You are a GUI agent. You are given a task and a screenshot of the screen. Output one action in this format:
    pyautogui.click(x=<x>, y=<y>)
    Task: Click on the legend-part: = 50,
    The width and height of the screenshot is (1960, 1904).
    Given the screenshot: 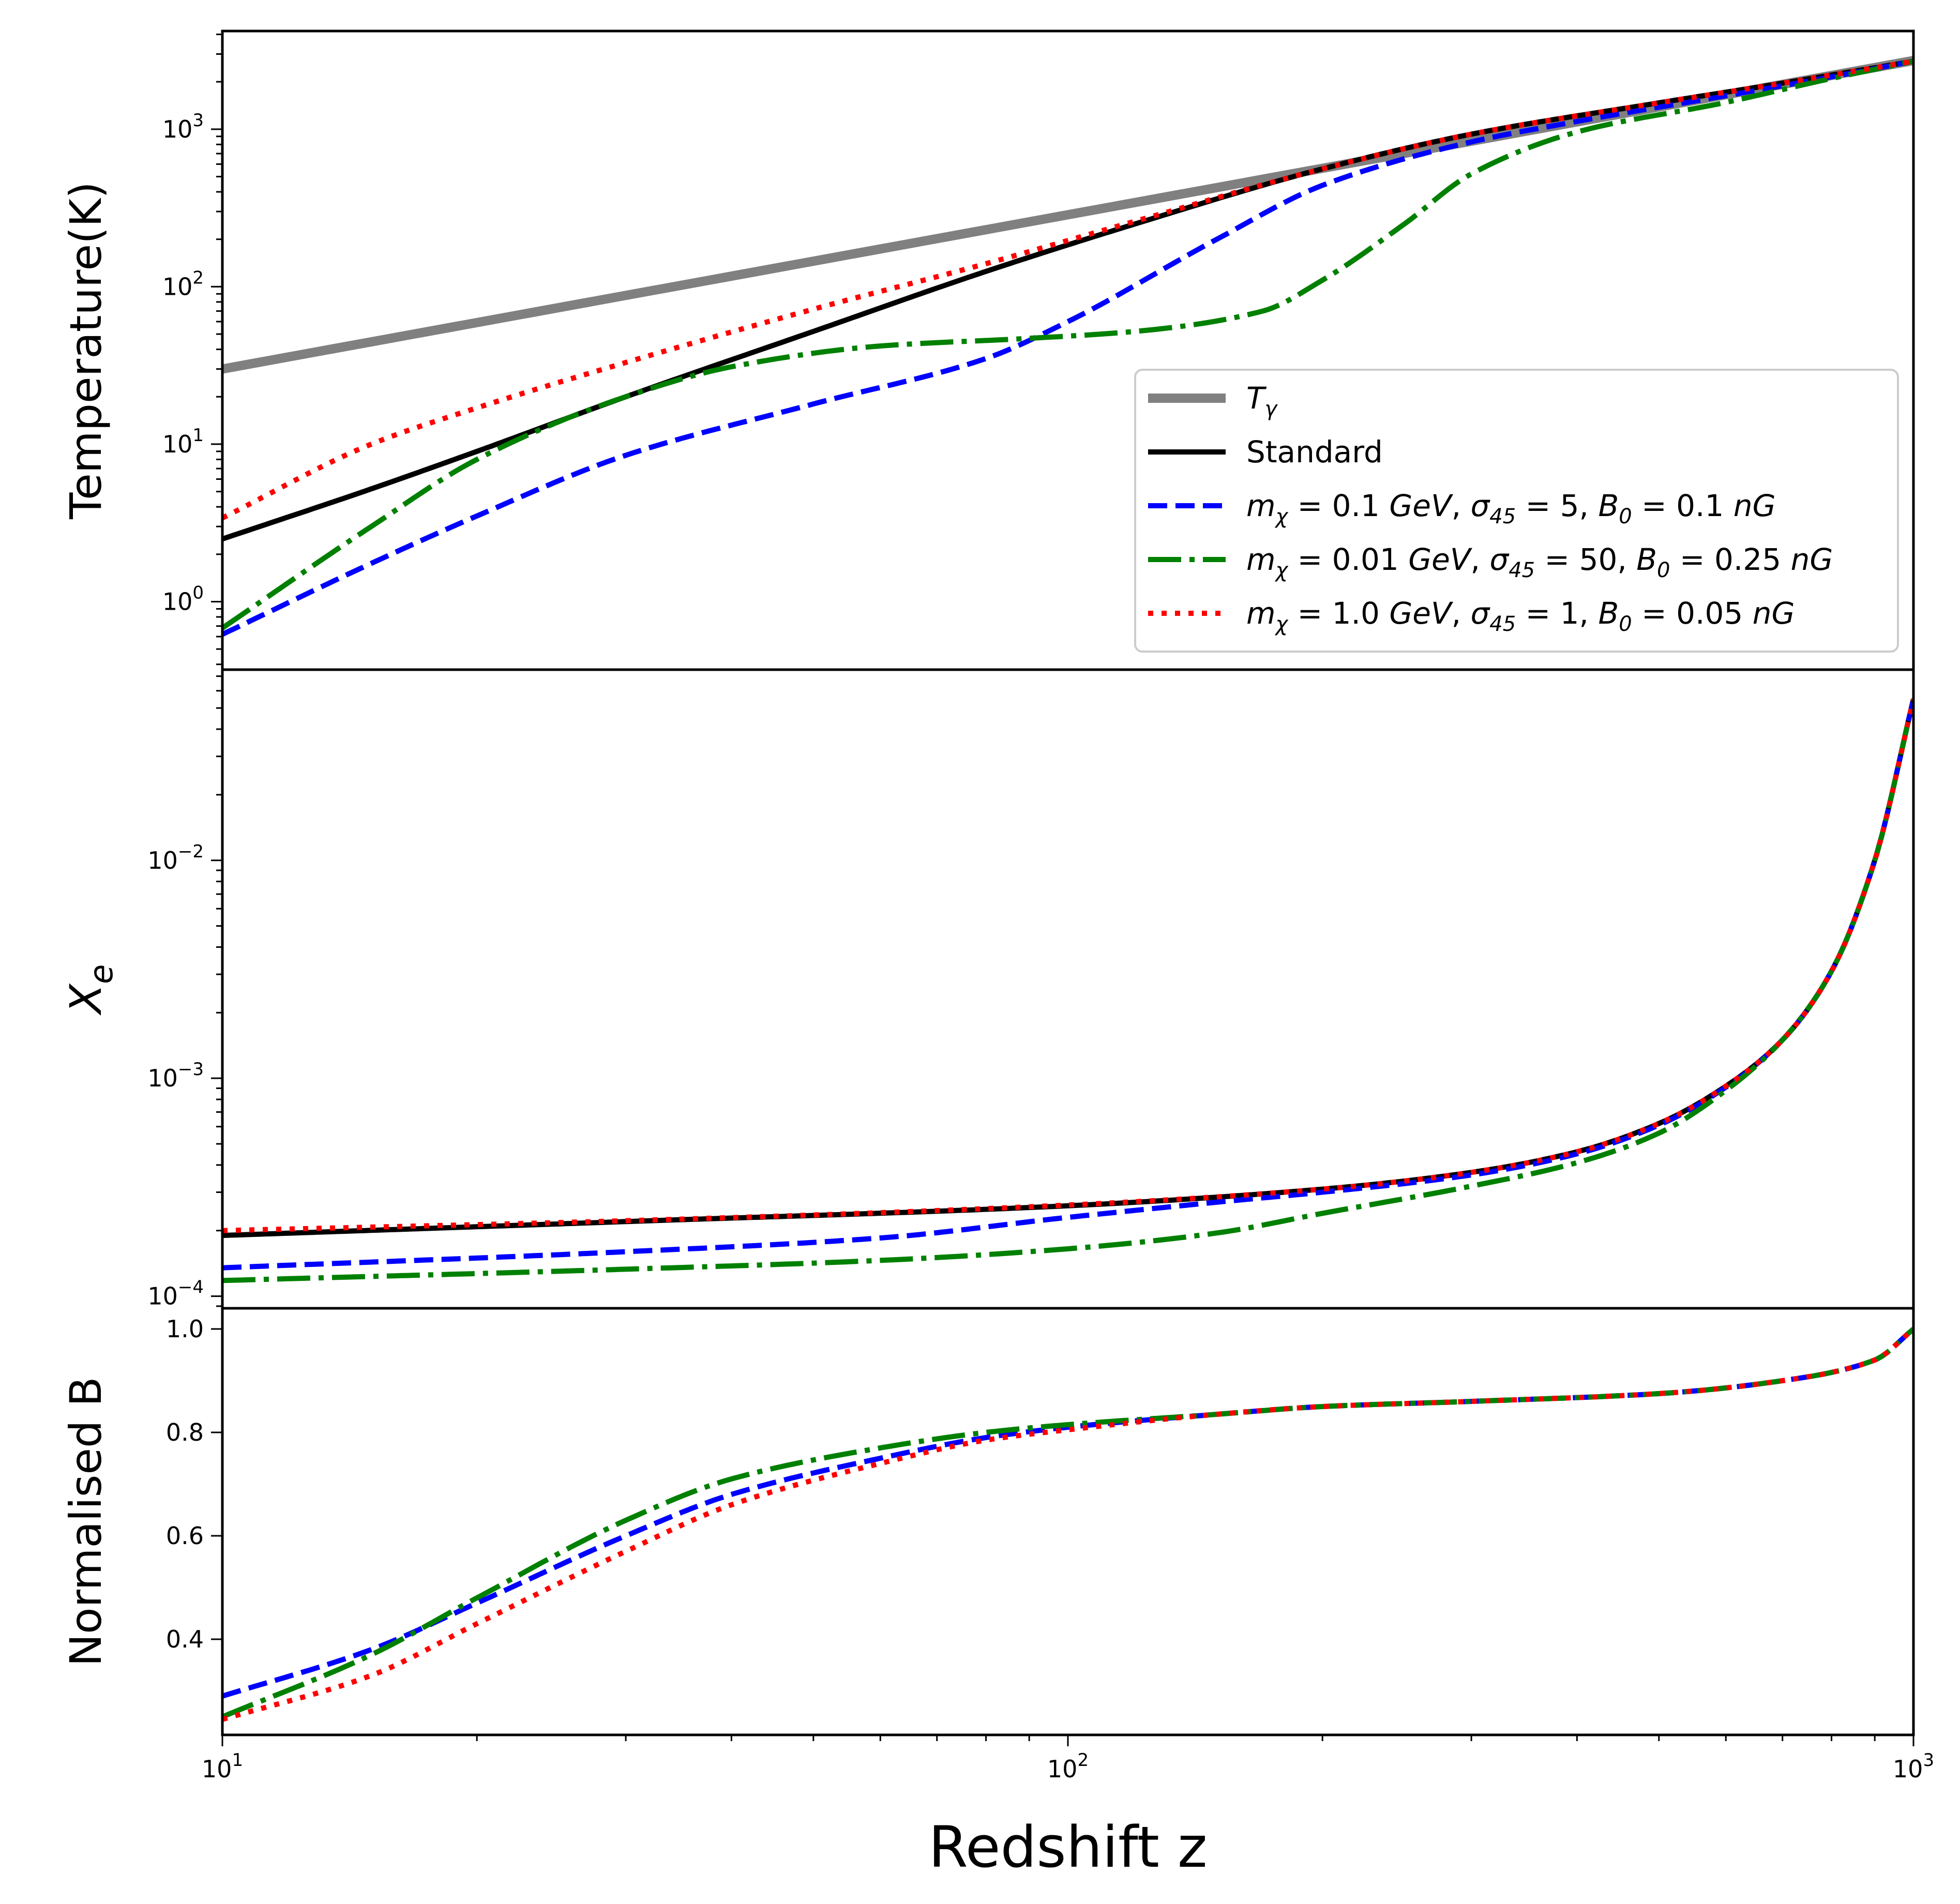 What is the action you would take?
    pyautogui.click(x=1585, y=559)
    